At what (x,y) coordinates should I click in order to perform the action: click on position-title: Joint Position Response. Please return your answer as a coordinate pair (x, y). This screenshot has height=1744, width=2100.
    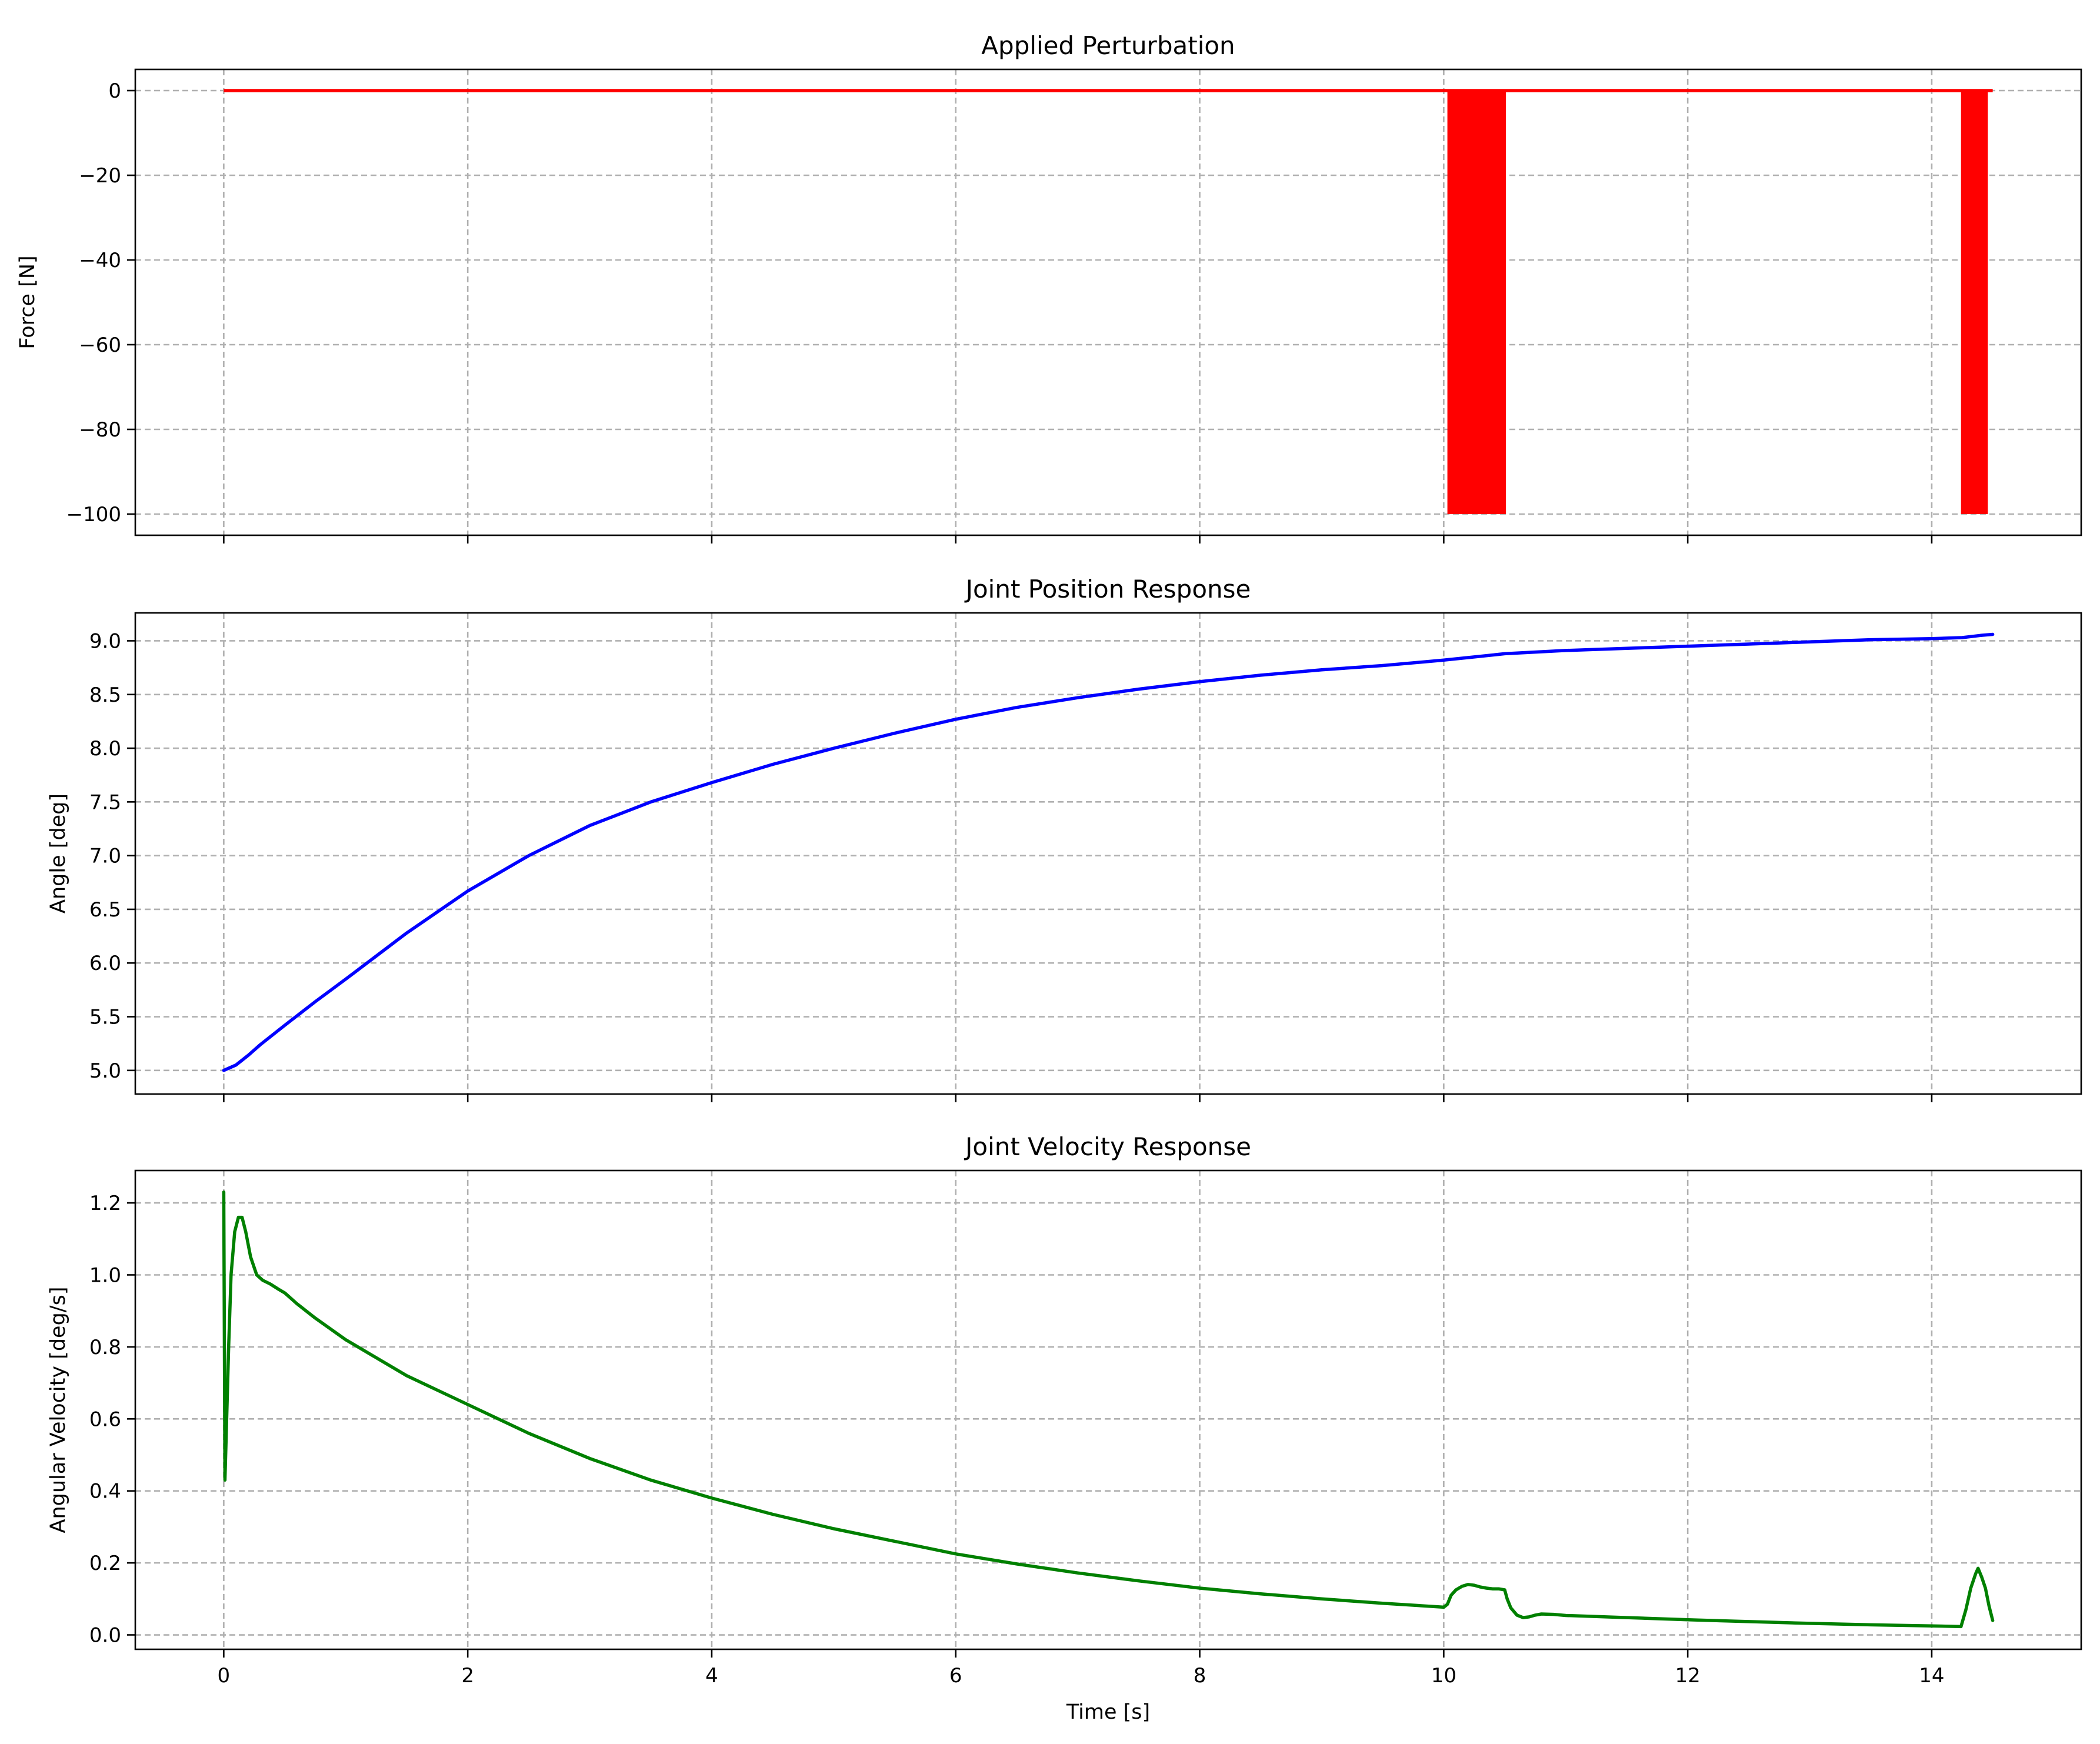
    Looking at the image, I should click on (1107, 589).